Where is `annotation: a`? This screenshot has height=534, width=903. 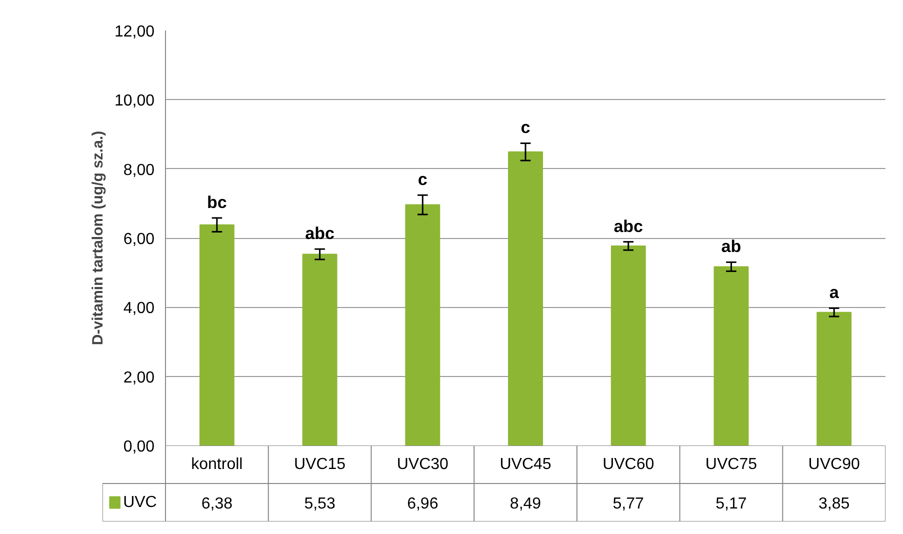
annotation: a is located at coordinates (834, 292).